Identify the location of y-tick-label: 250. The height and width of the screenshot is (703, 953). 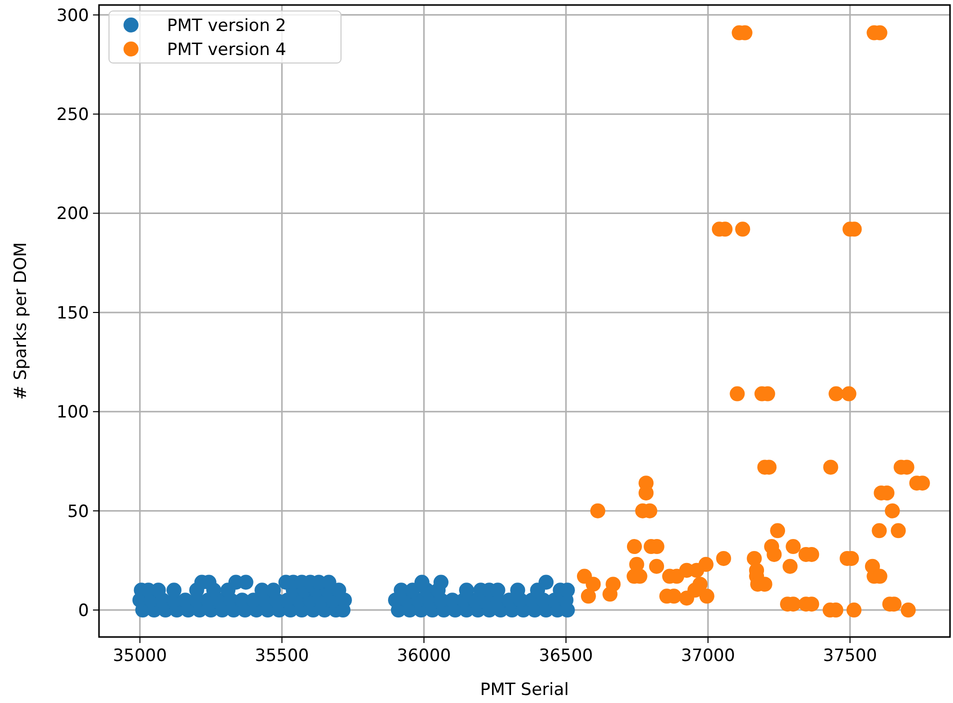
(72, 115).